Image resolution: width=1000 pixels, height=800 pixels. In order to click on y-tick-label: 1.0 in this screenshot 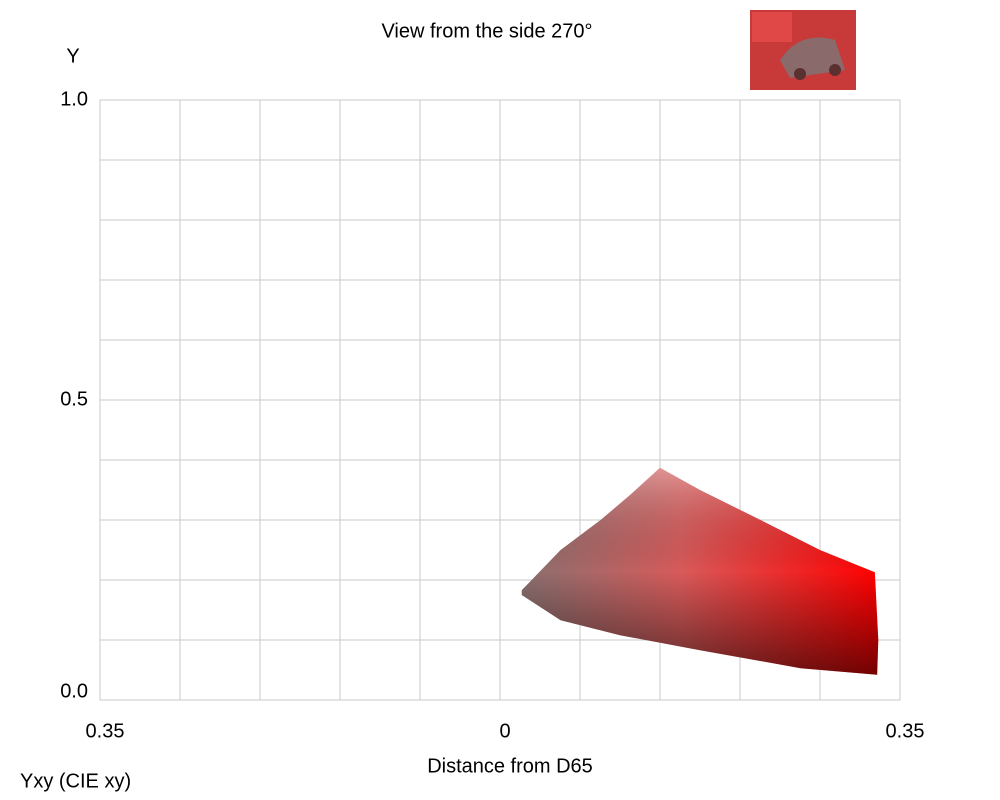, I will do `click(74, 99)`.